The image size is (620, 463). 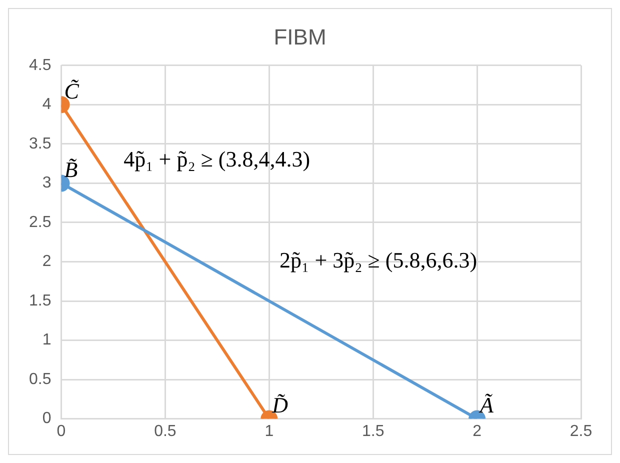 I want to click on y-tick-label: 2, so click(x=47, y=261).